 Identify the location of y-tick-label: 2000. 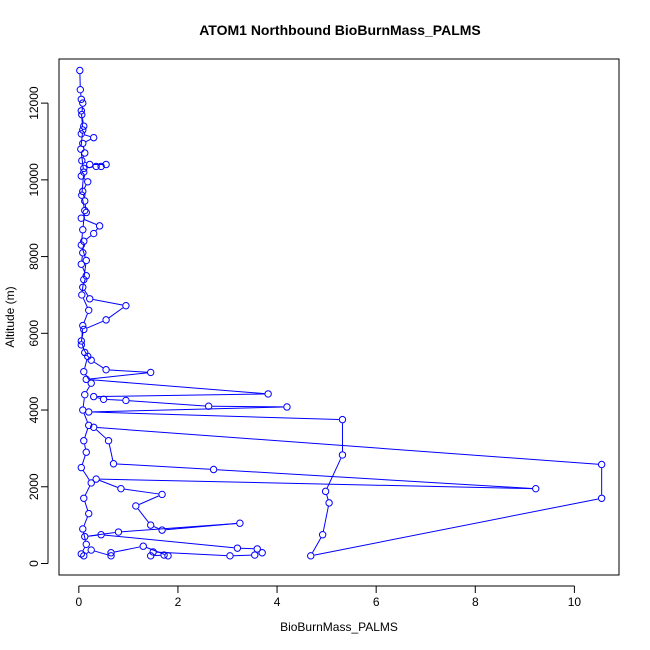
(34, 486).